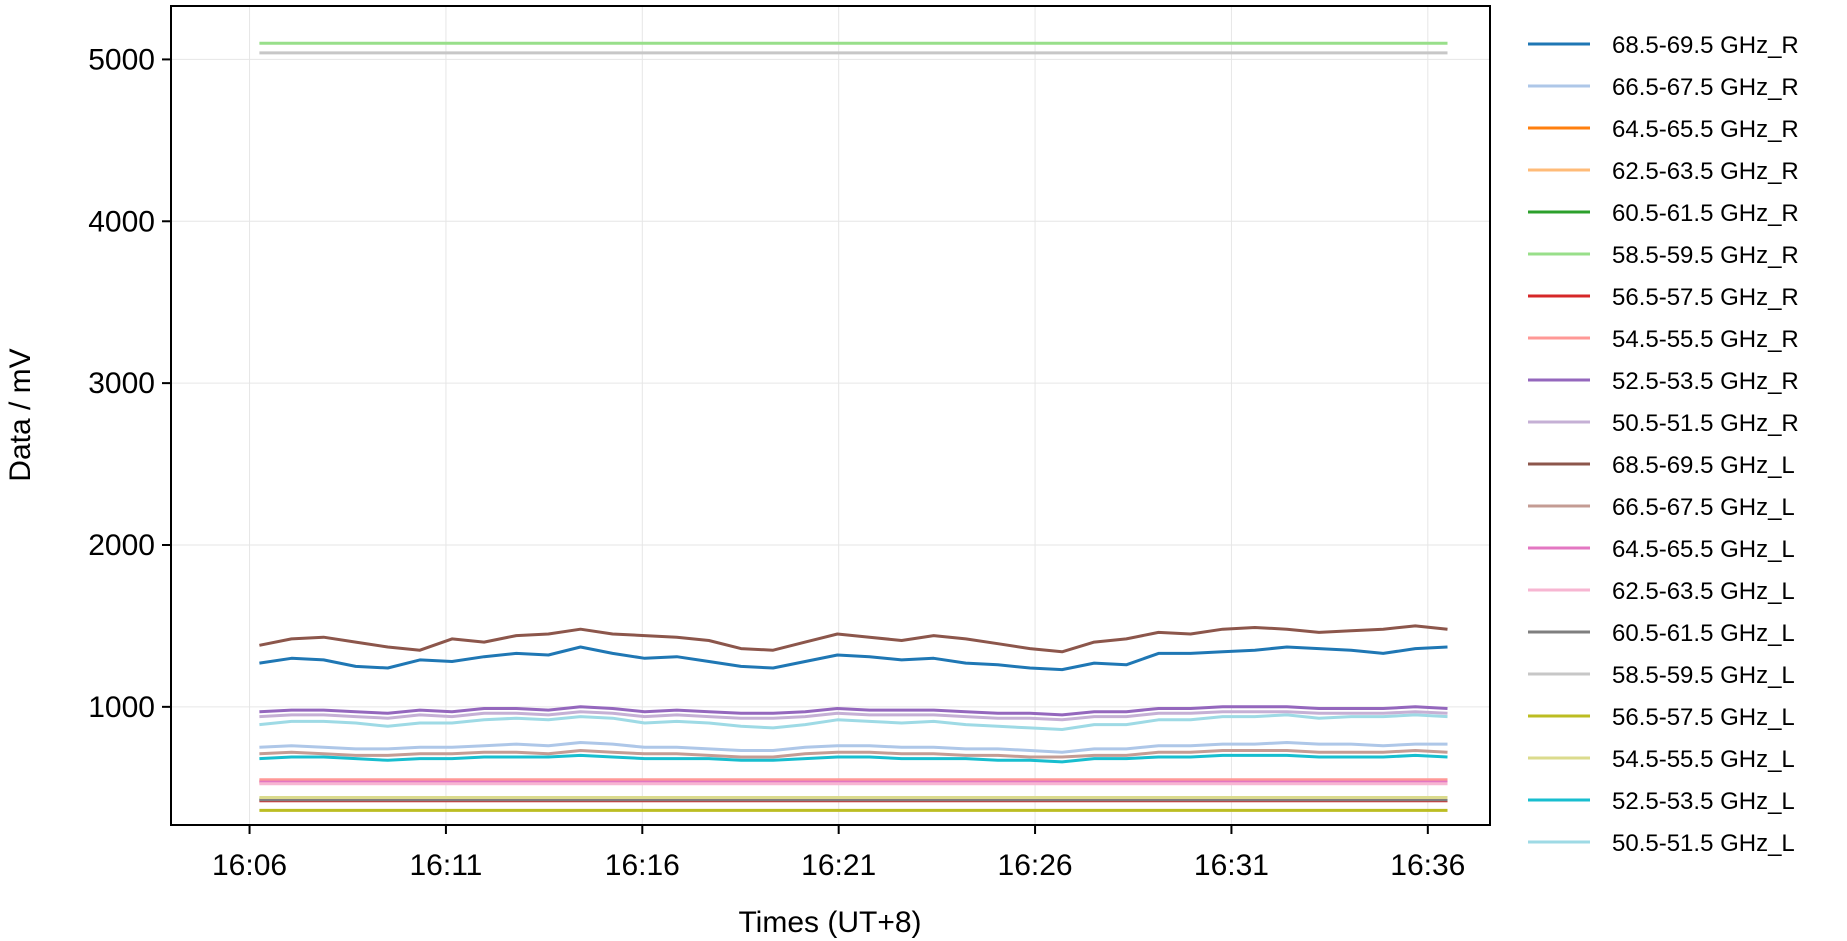  I want to click on y-tick-label: 4000, so click(121, 221).